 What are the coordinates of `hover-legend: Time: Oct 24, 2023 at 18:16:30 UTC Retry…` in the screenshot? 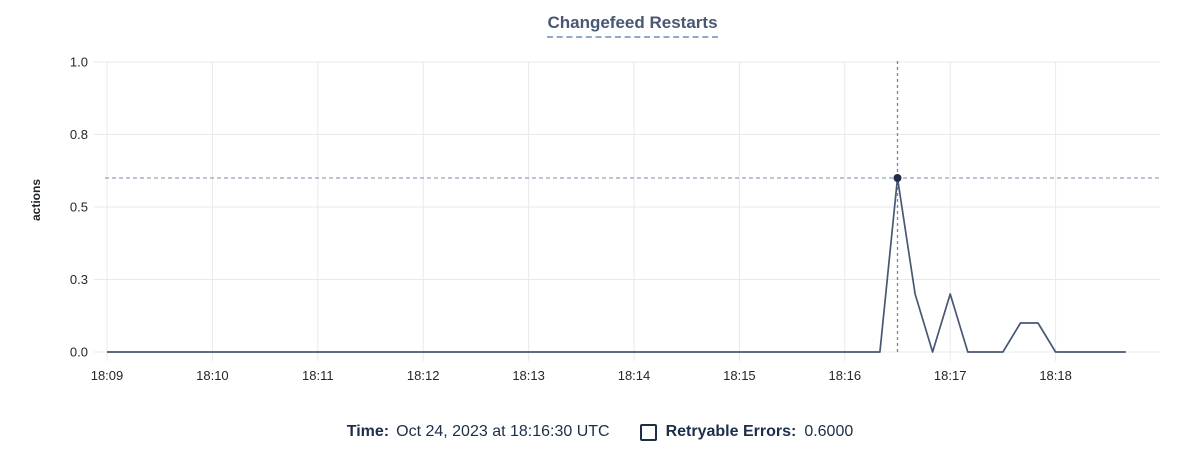 It's located at (600, 432).